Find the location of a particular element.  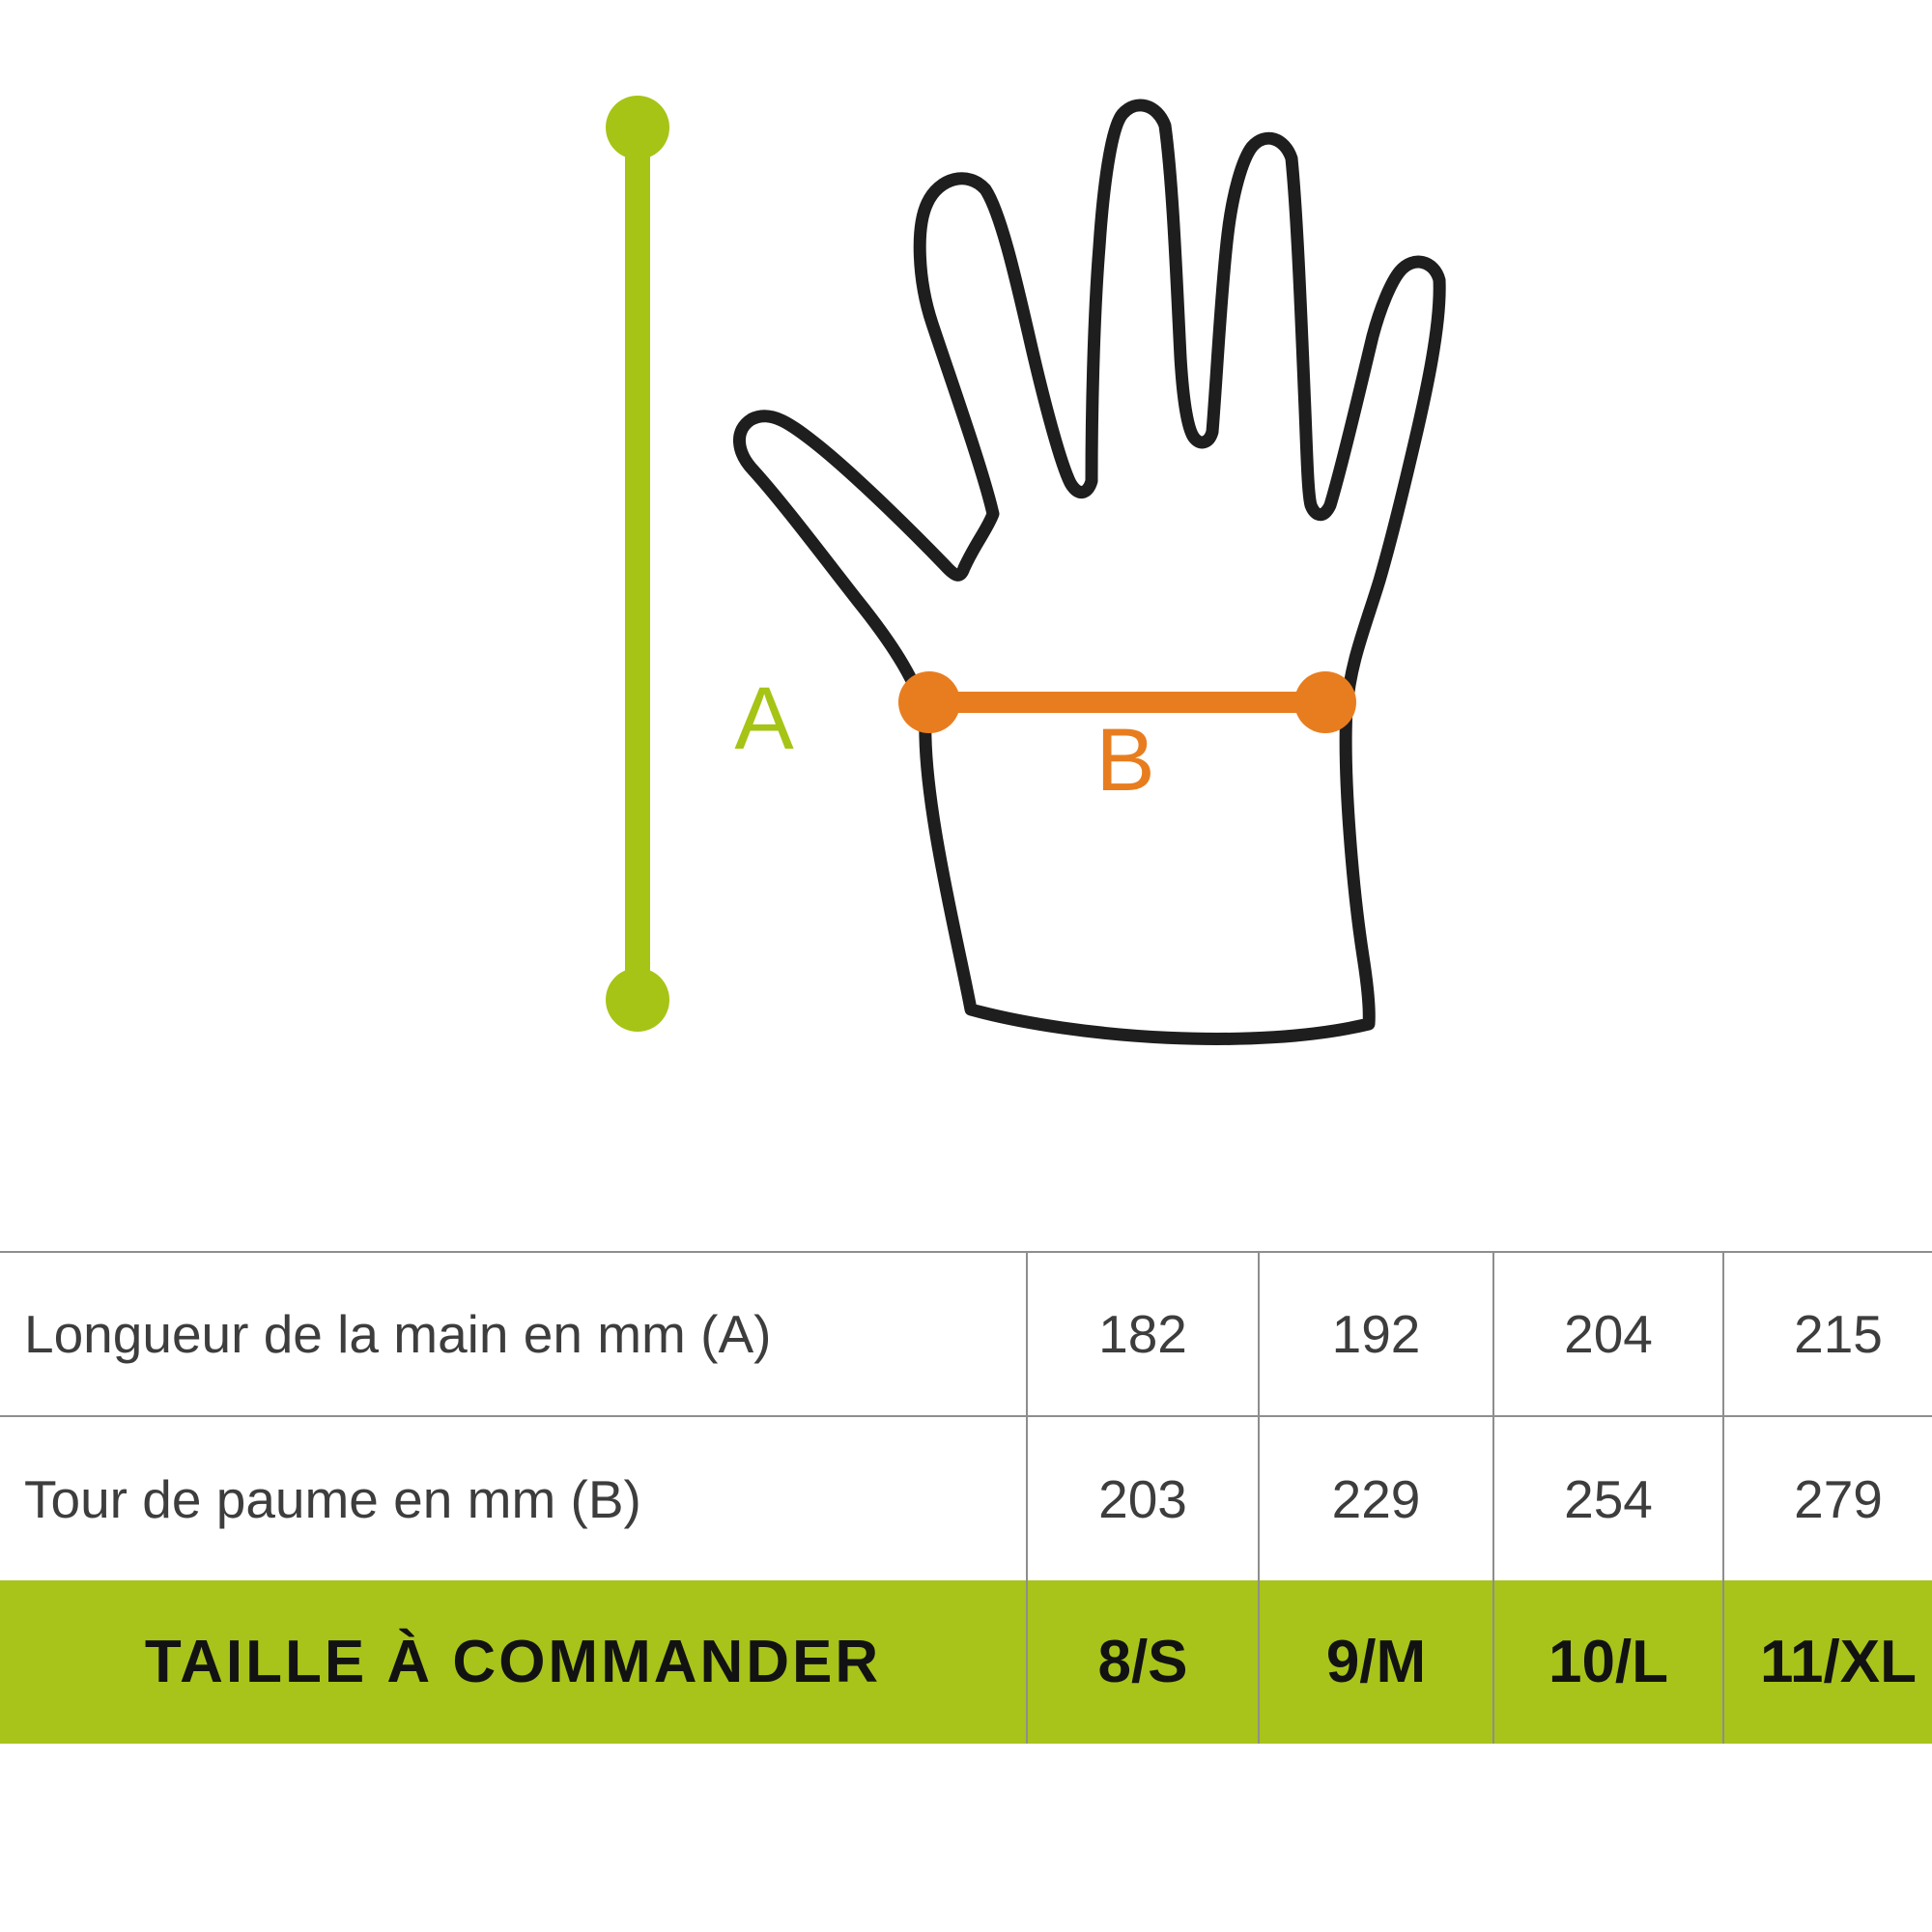

row-label-size-to-order: TAILLE À COMMANDER is located at coordinates (513, 1662).